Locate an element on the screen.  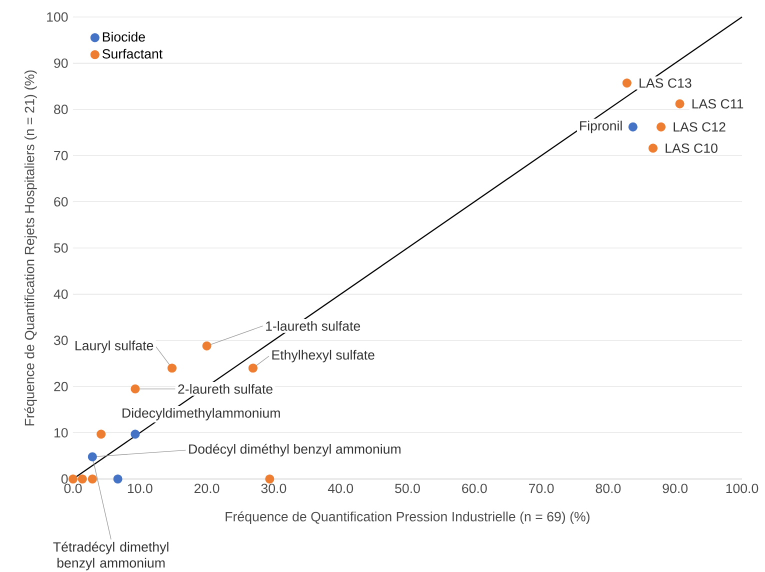
y-tick-label: 30 is located at coordinates (61, 340).